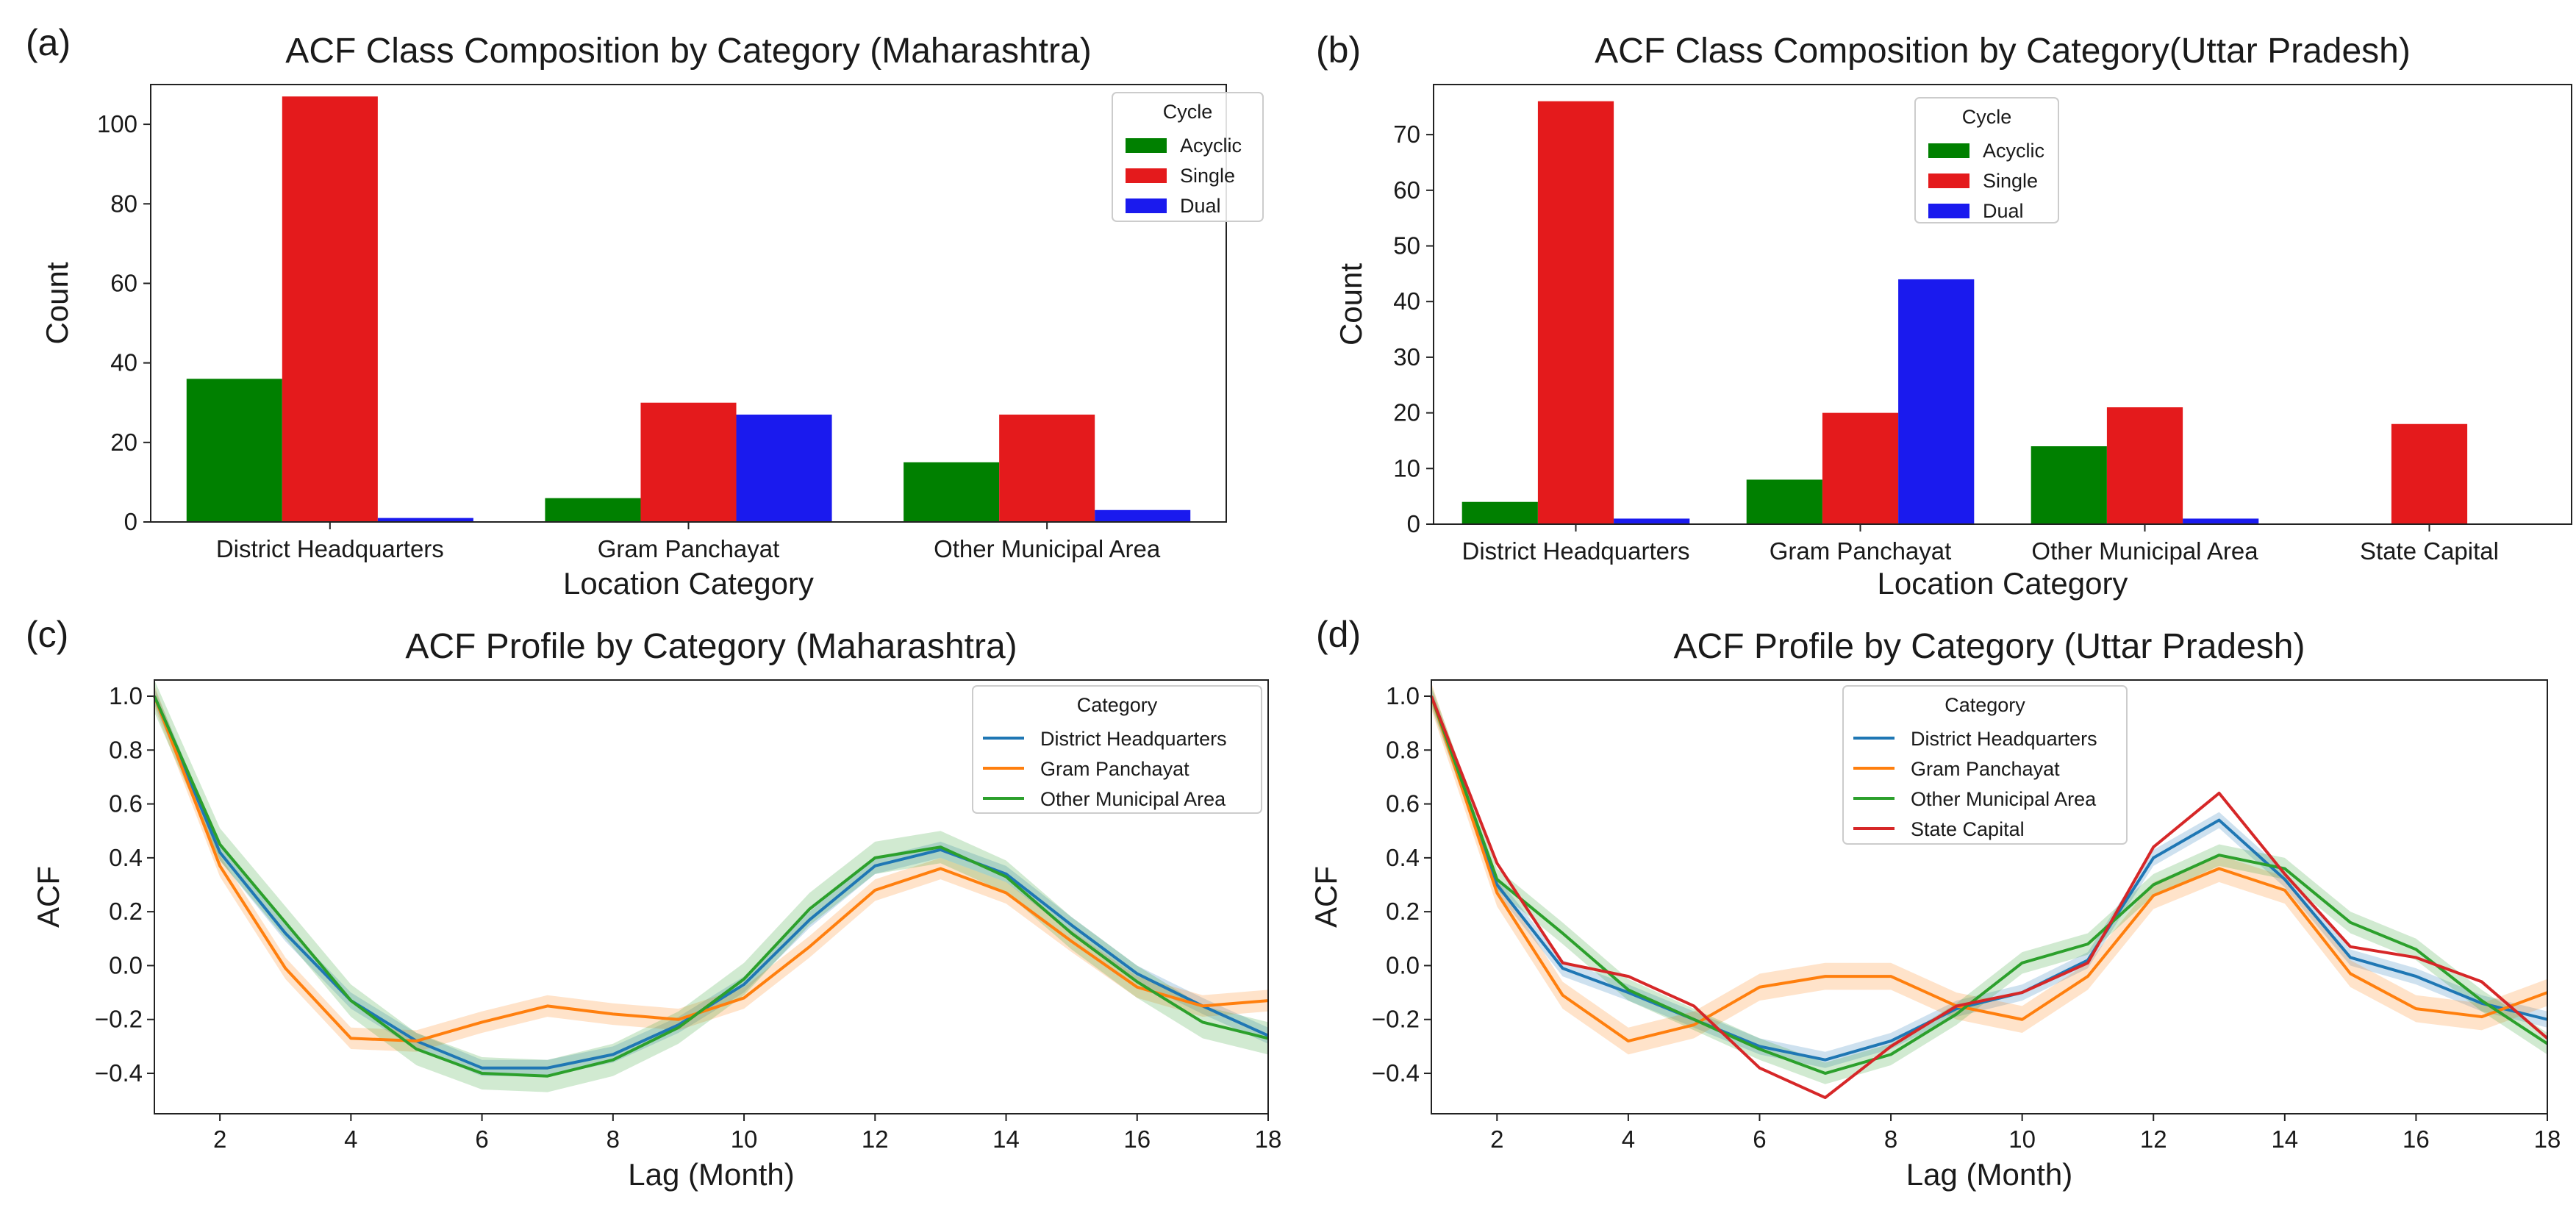 The width and height of the screenshot is (2576, 1213). I want to click on y-tick-label: 50, so click(1406, 246).